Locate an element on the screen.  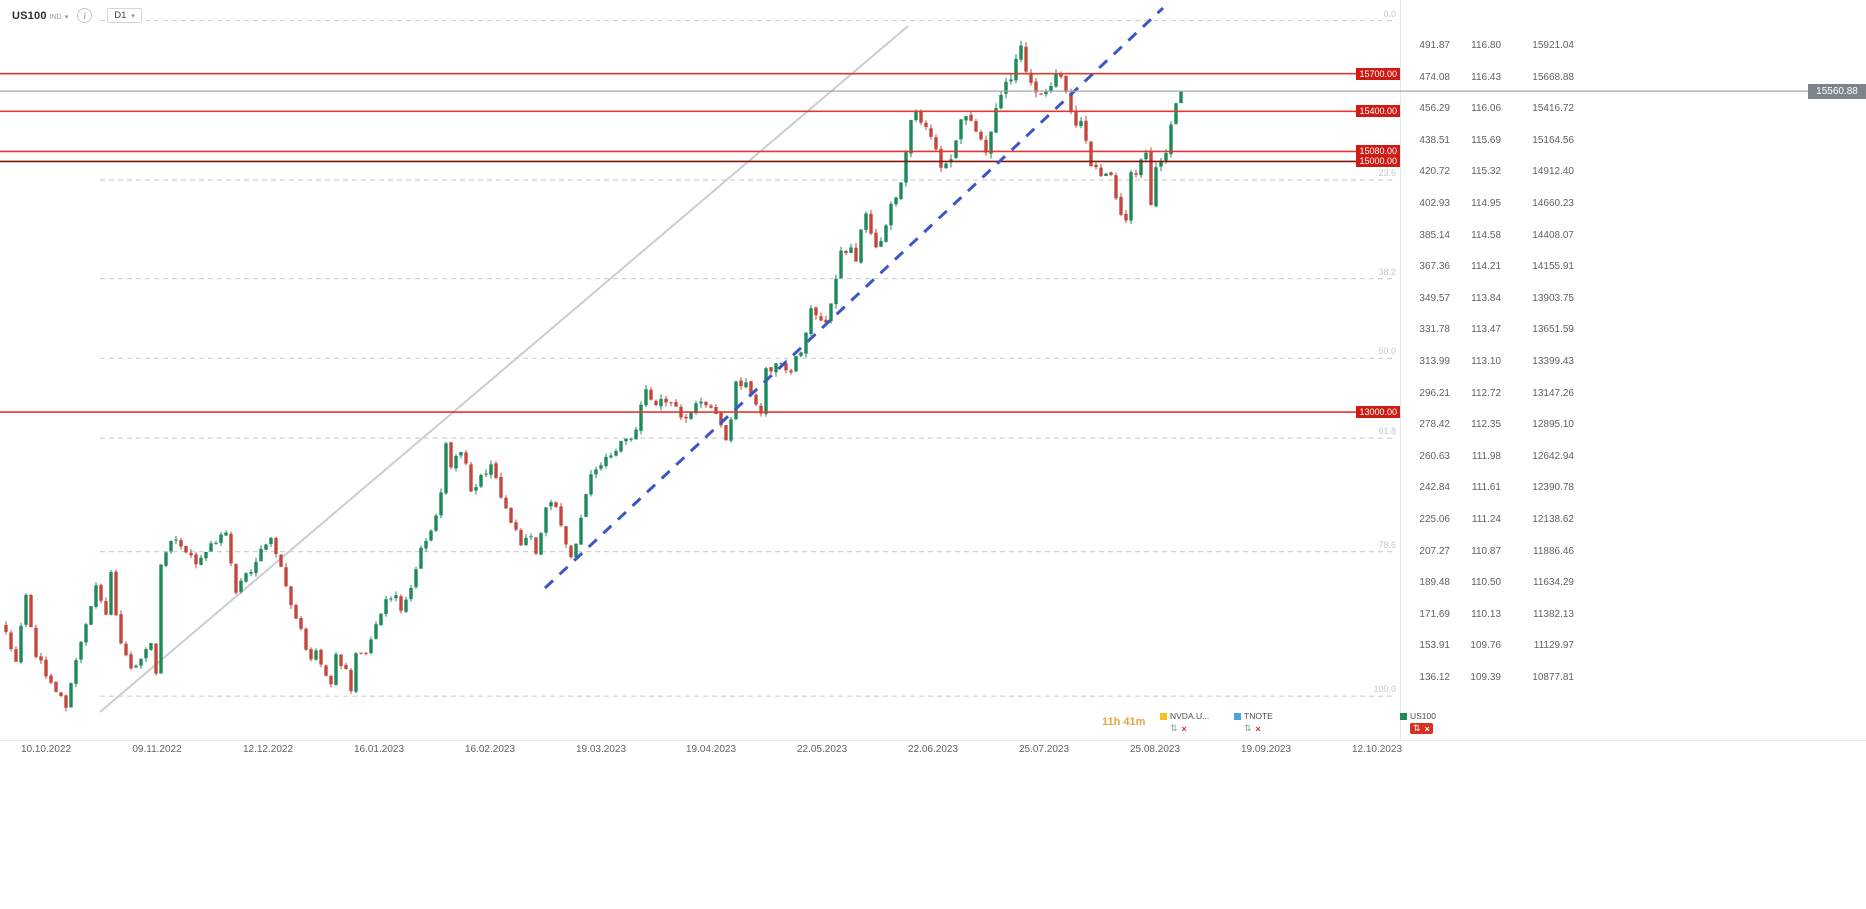
axis-value-tnote: 110.13 is located at coordinates (1486, 614).